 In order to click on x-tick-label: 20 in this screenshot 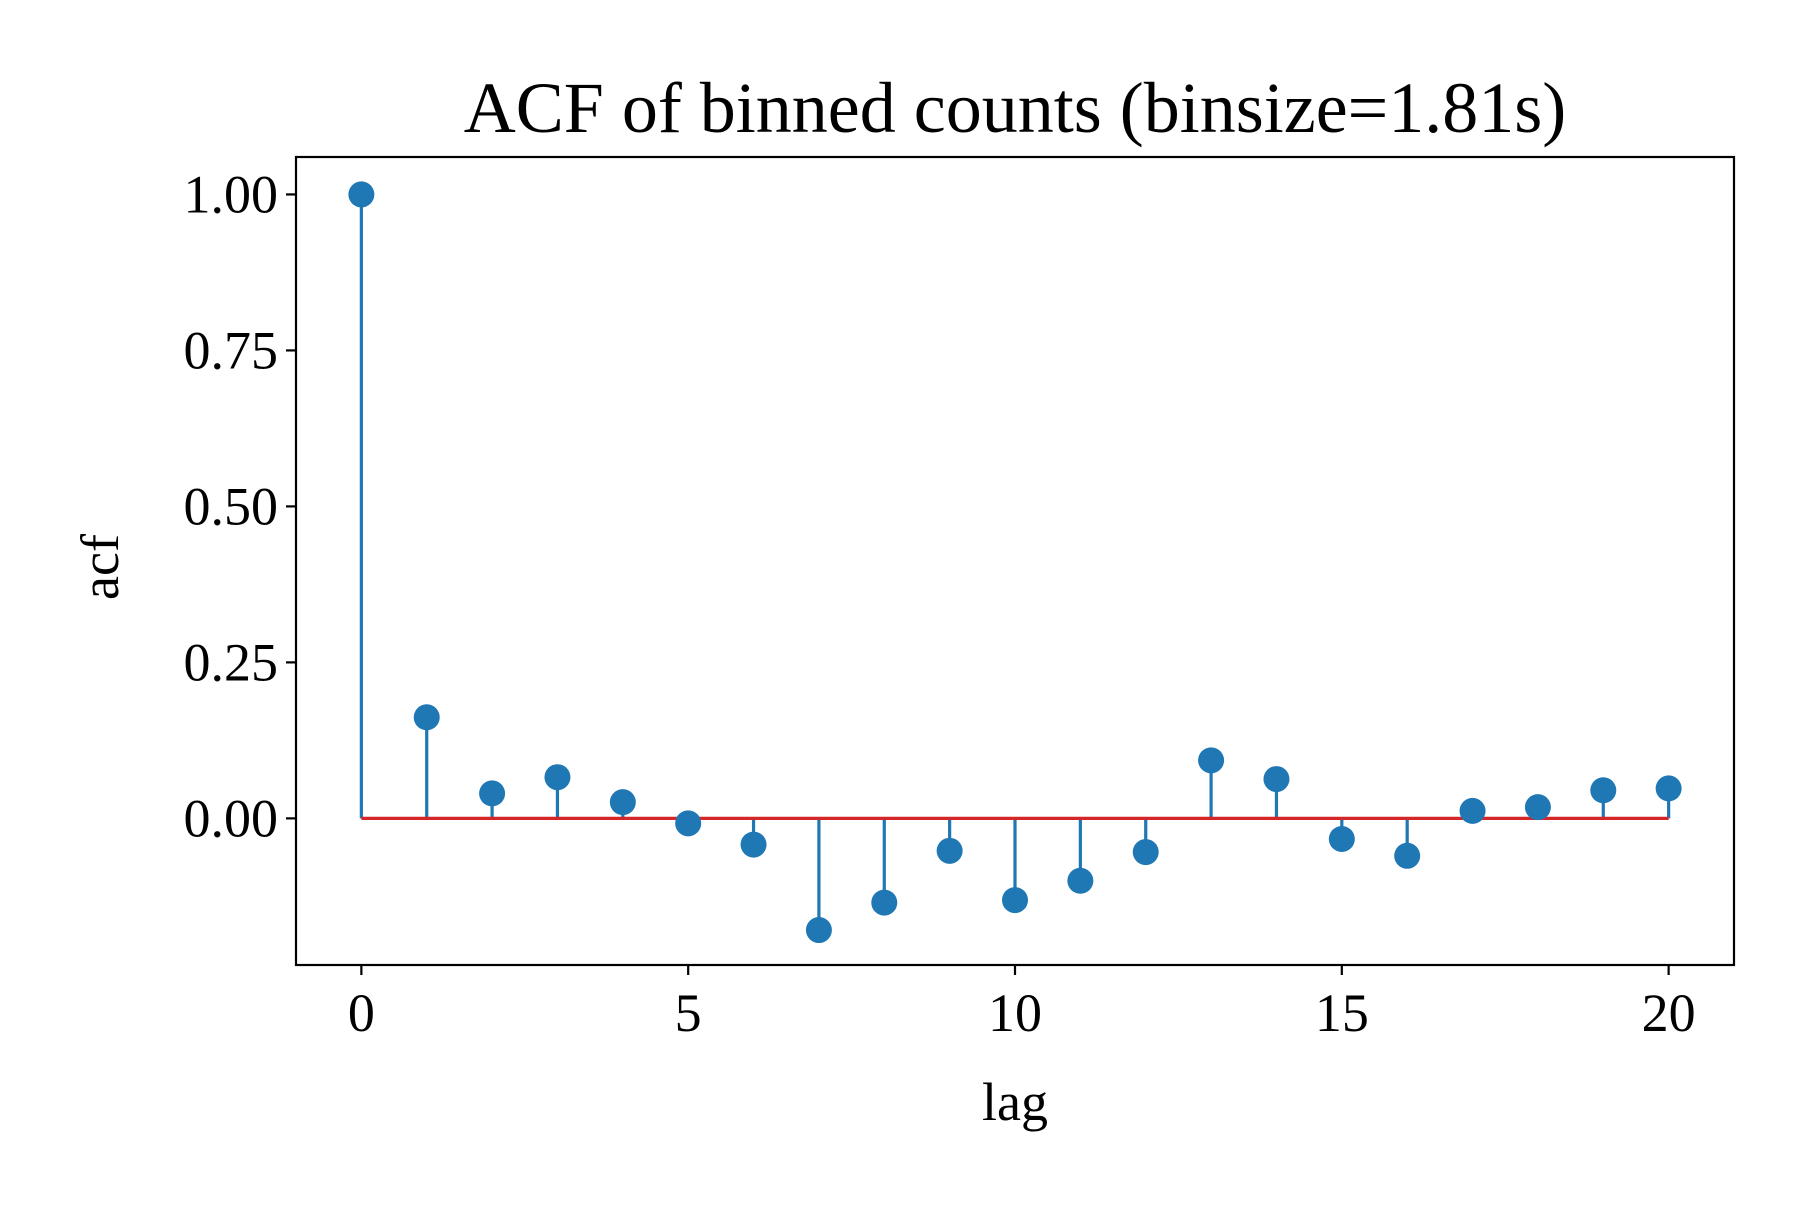, I will do `click(1669, 1013)`.